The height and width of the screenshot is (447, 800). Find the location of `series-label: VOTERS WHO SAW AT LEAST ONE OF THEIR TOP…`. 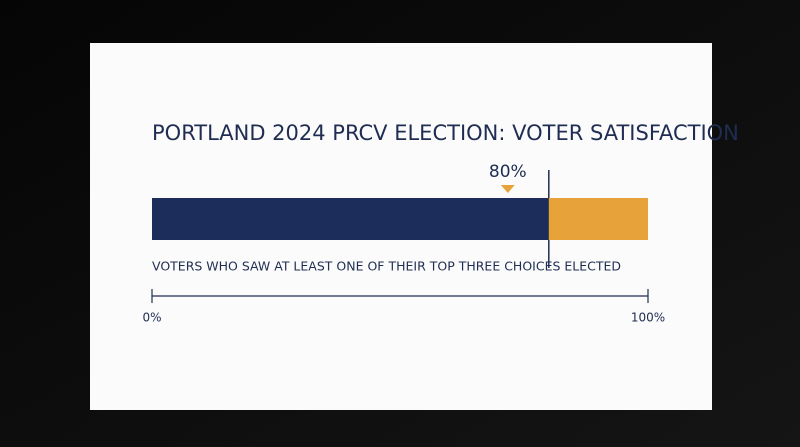

series-label: VOTERS WHO SAW AT LEAST ONE OF THEIR TOP… is located at coordinates (386, 266).